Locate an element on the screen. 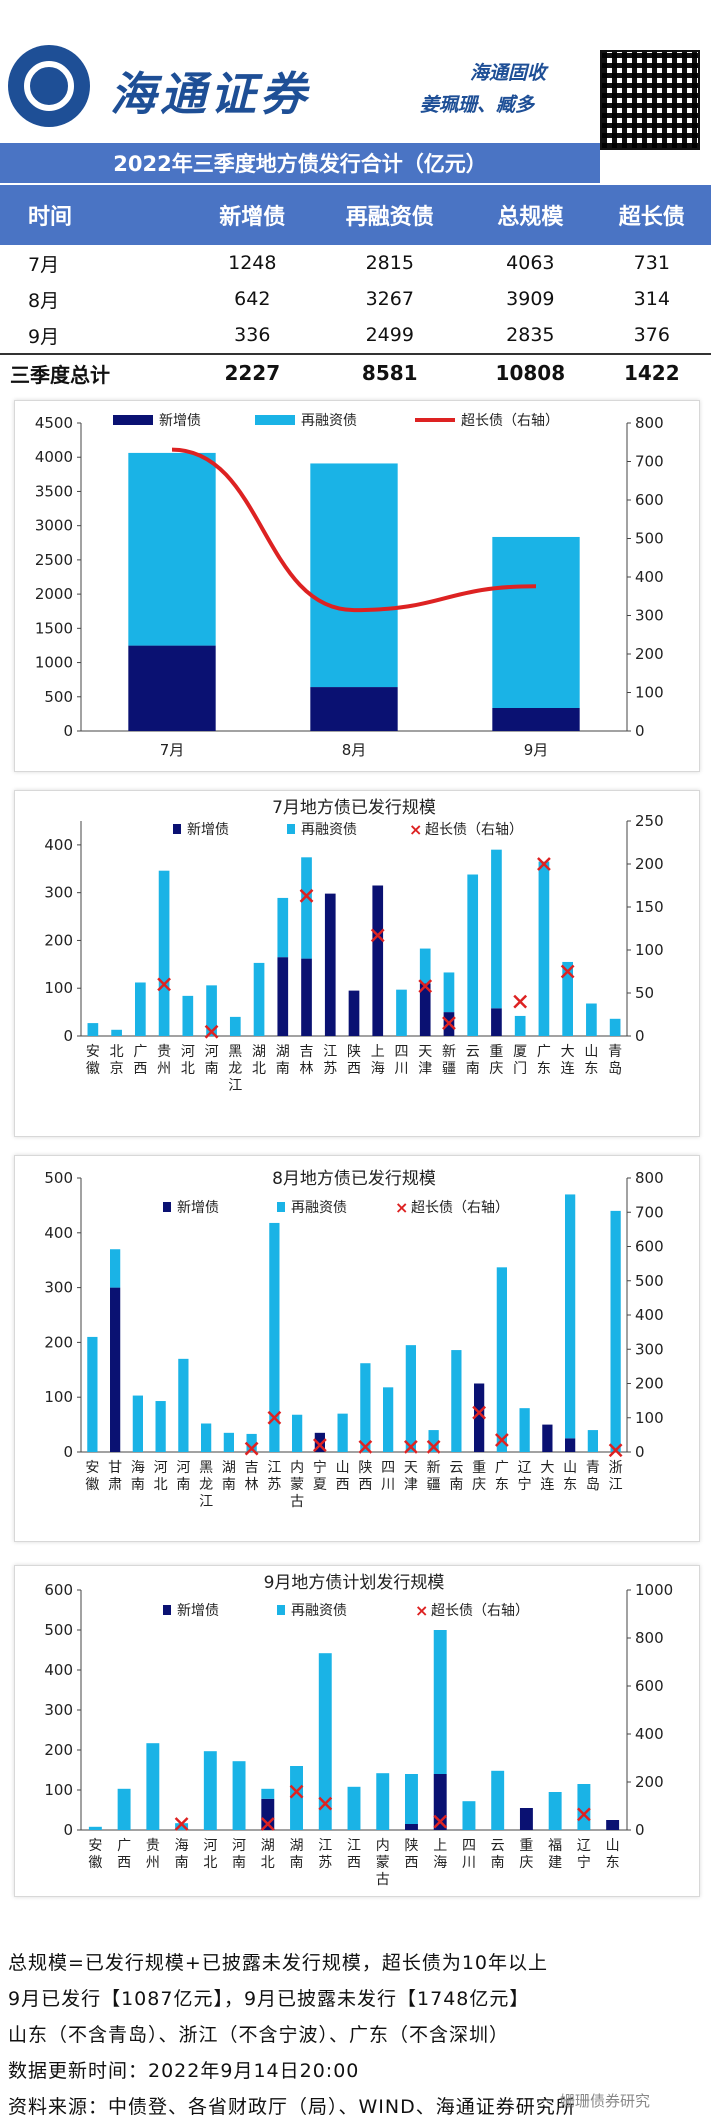  x-tick-label: 天 is located at coordinates (411, 1468).